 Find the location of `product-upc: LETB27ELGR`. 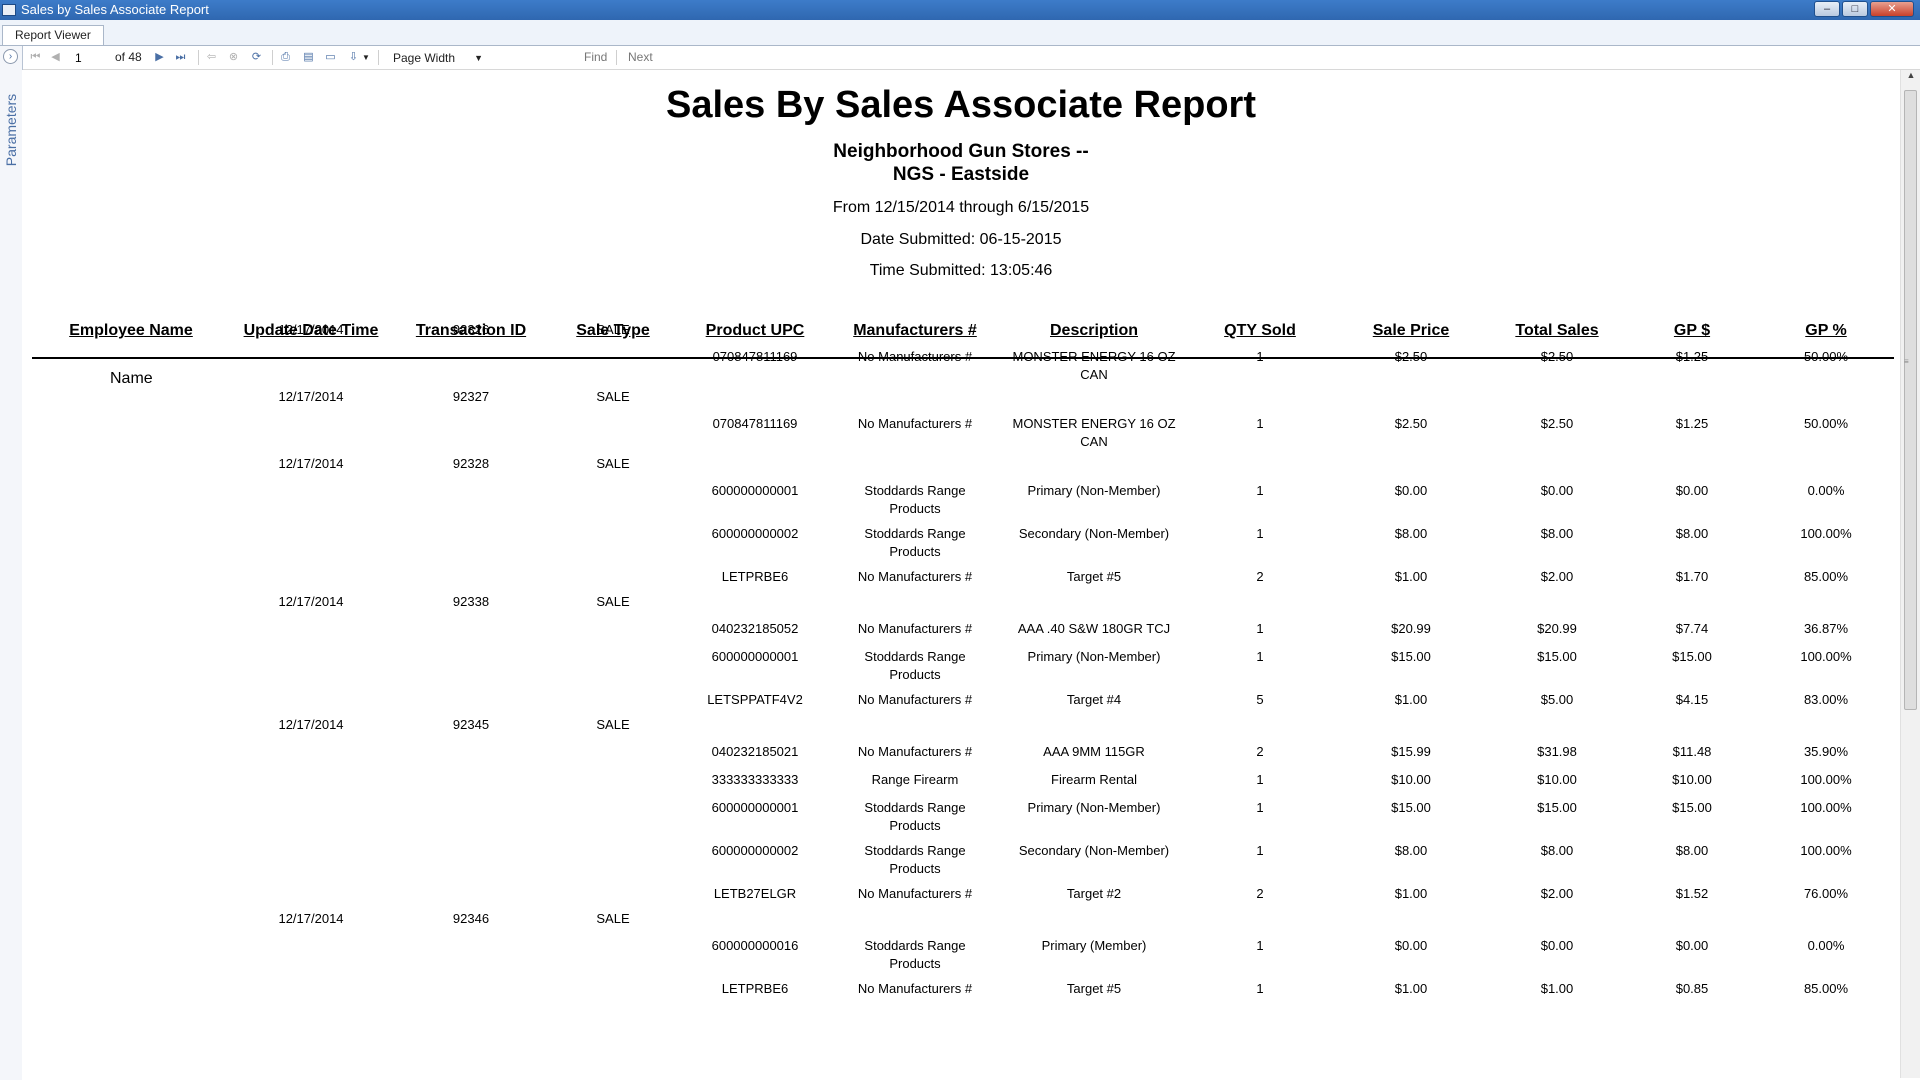

product-upc: LETB27ELGR is located at coordinates (755, 893).